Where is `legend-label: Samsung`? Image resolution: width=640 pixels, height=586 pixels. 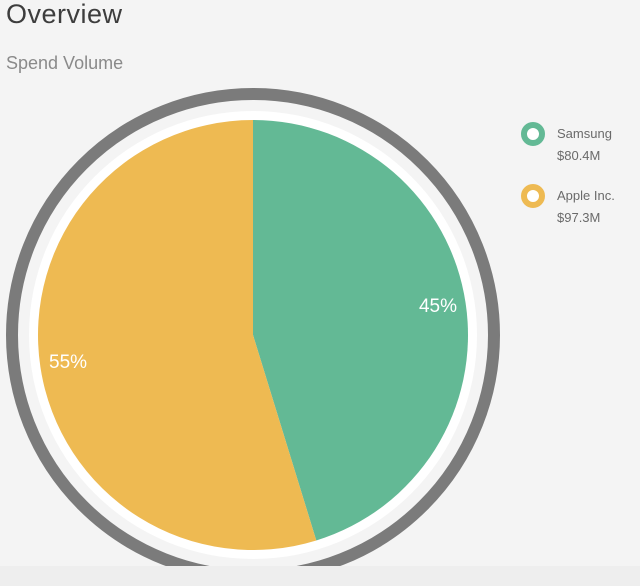
legend-label: Samsung is located at coordinates (584, 133).